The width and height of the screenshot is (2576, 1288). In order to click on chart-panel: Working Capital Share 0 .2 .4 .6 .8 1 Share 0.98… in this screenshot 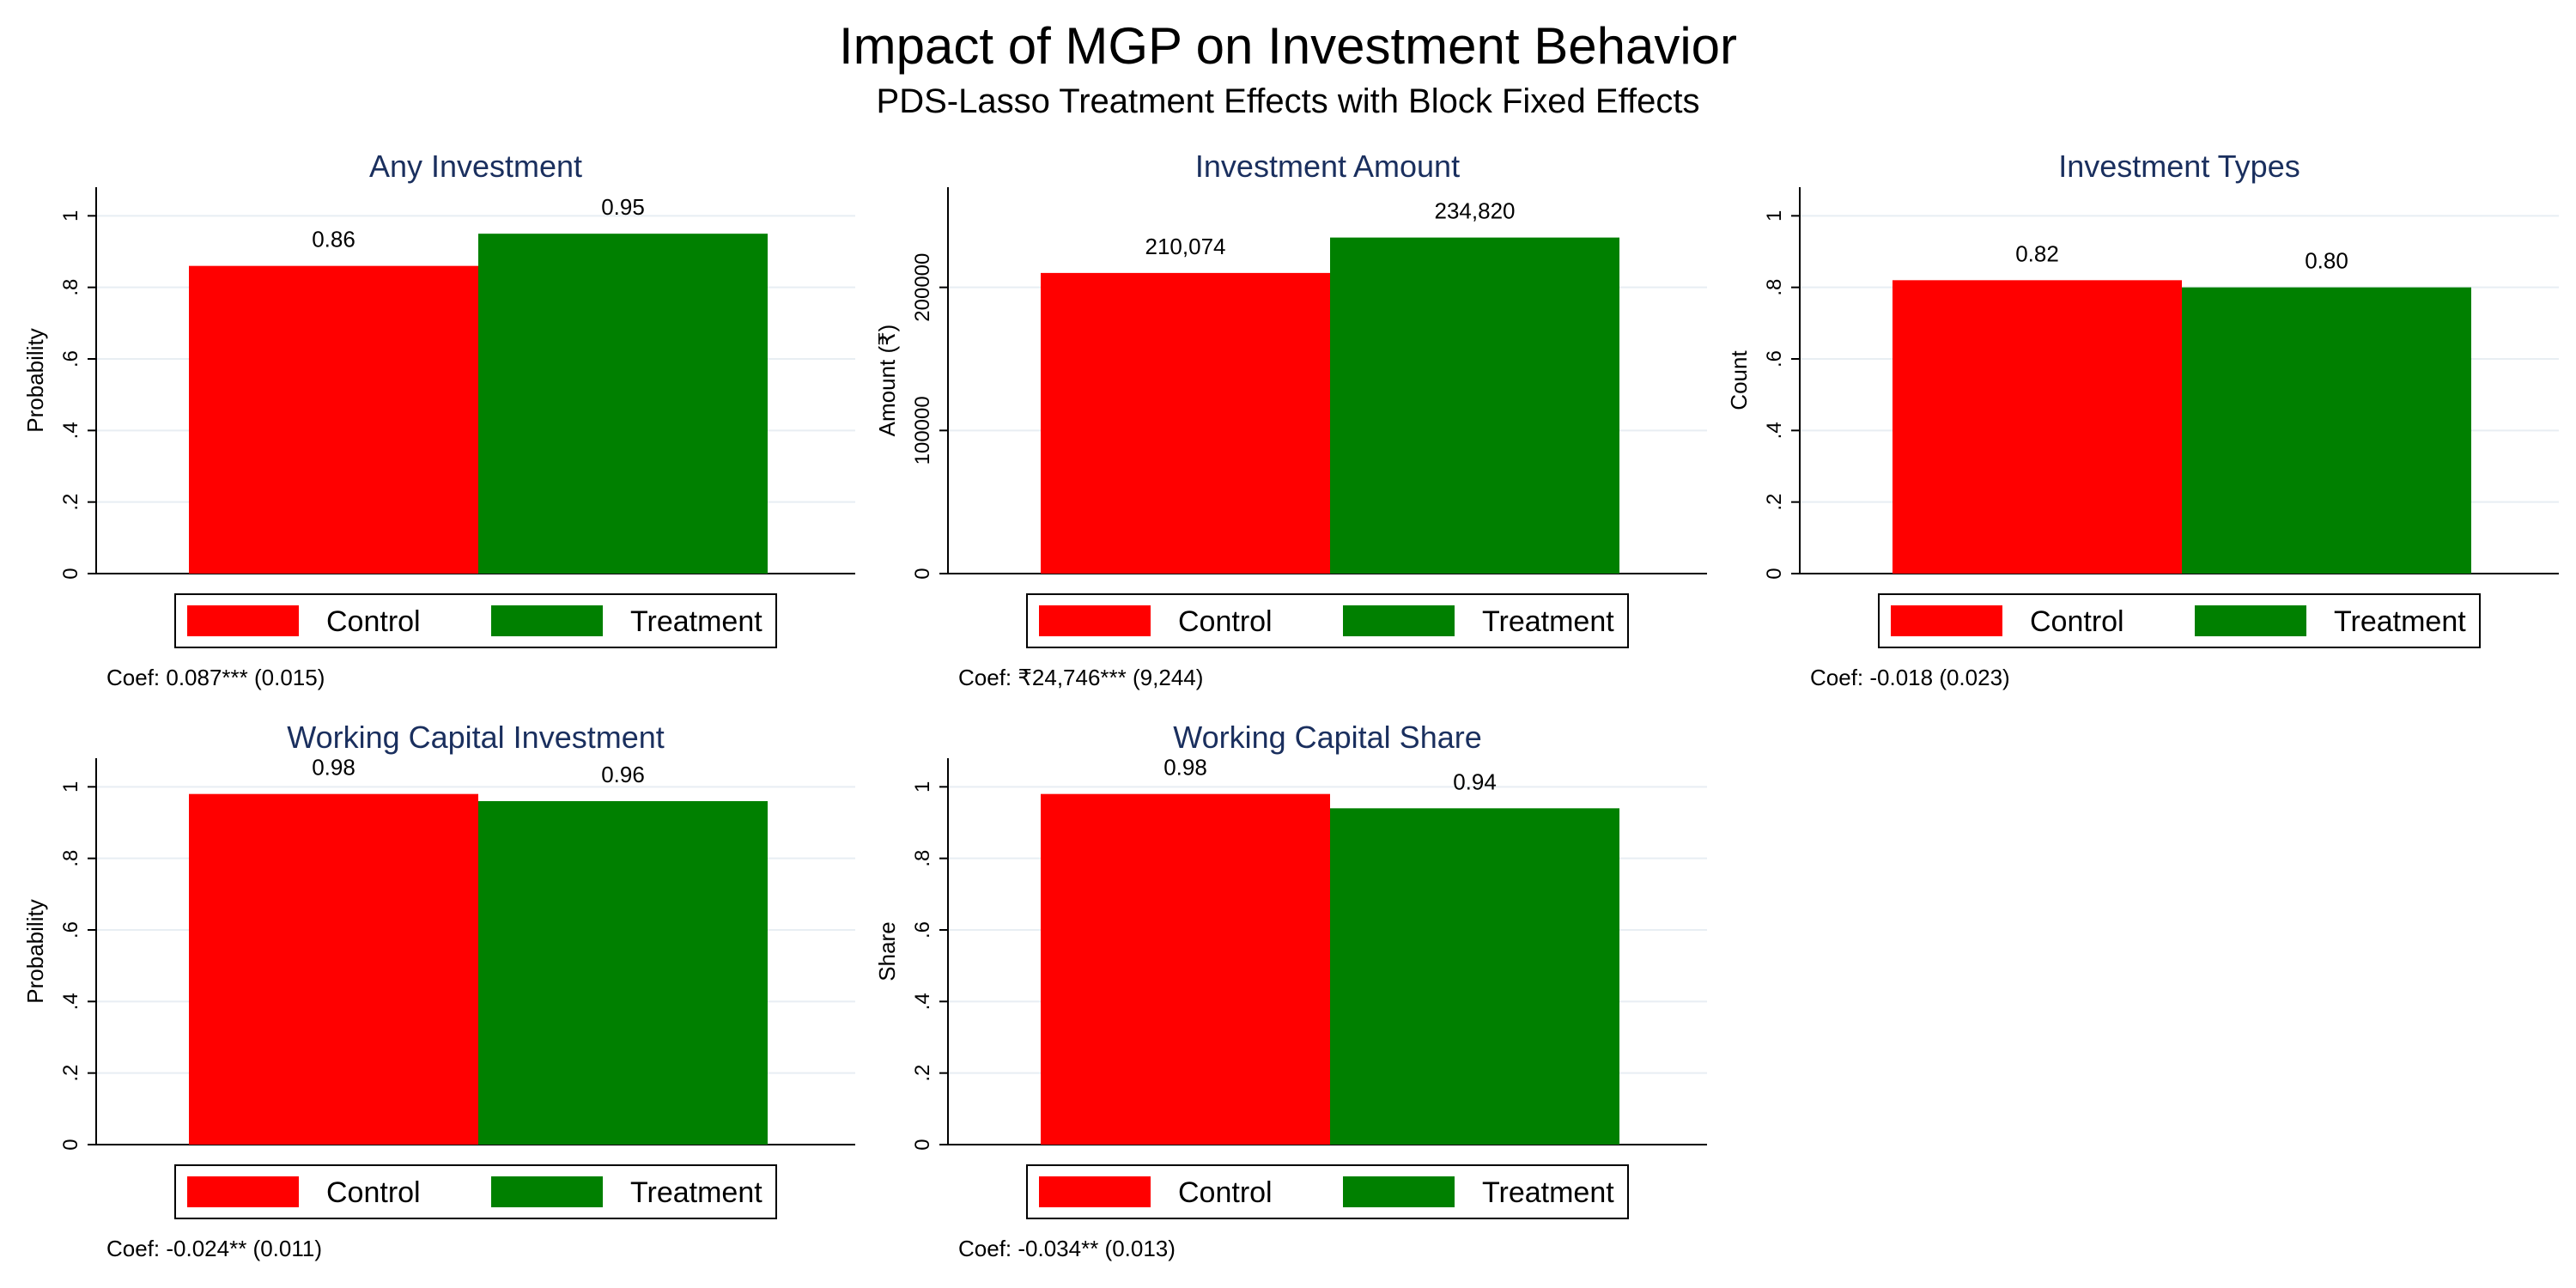, I will do `click(1290, 991)`.